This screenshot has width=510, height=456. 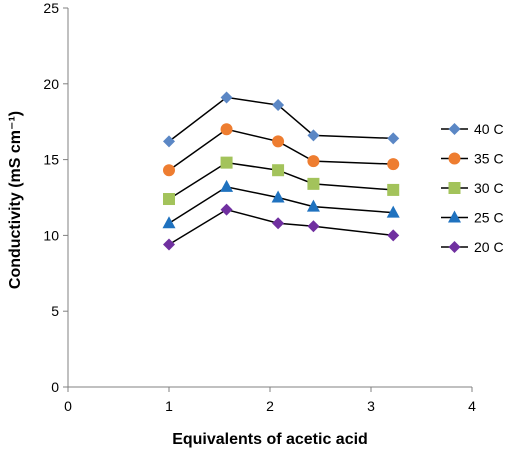 What do you see at coordinates (489, 159) in the screenshot?
I see `legend-label: 35 C` at bounding box center [489, 159].